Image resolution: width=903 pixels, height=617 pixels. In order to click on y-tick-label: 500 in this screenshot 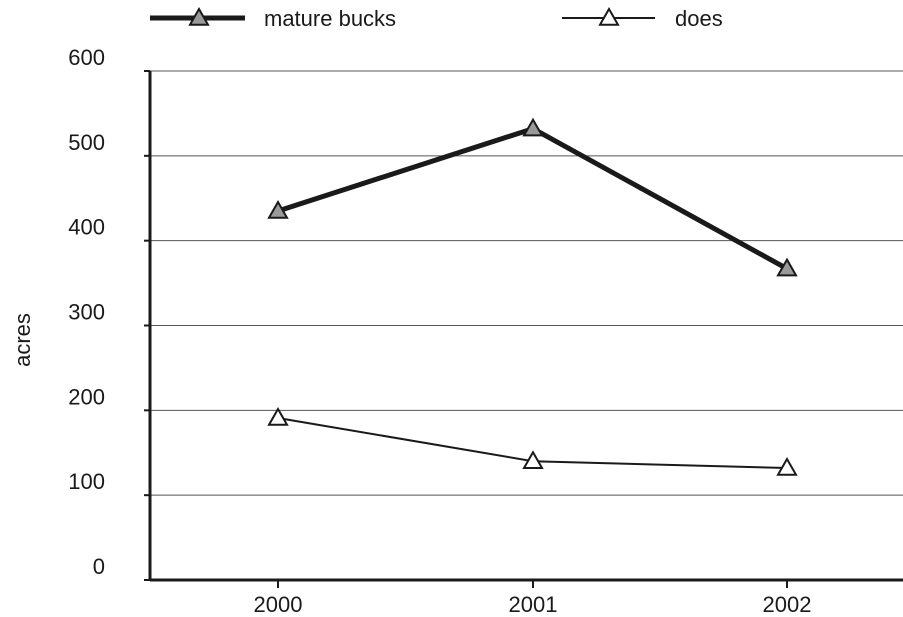, I will do `click(86, 142)`.